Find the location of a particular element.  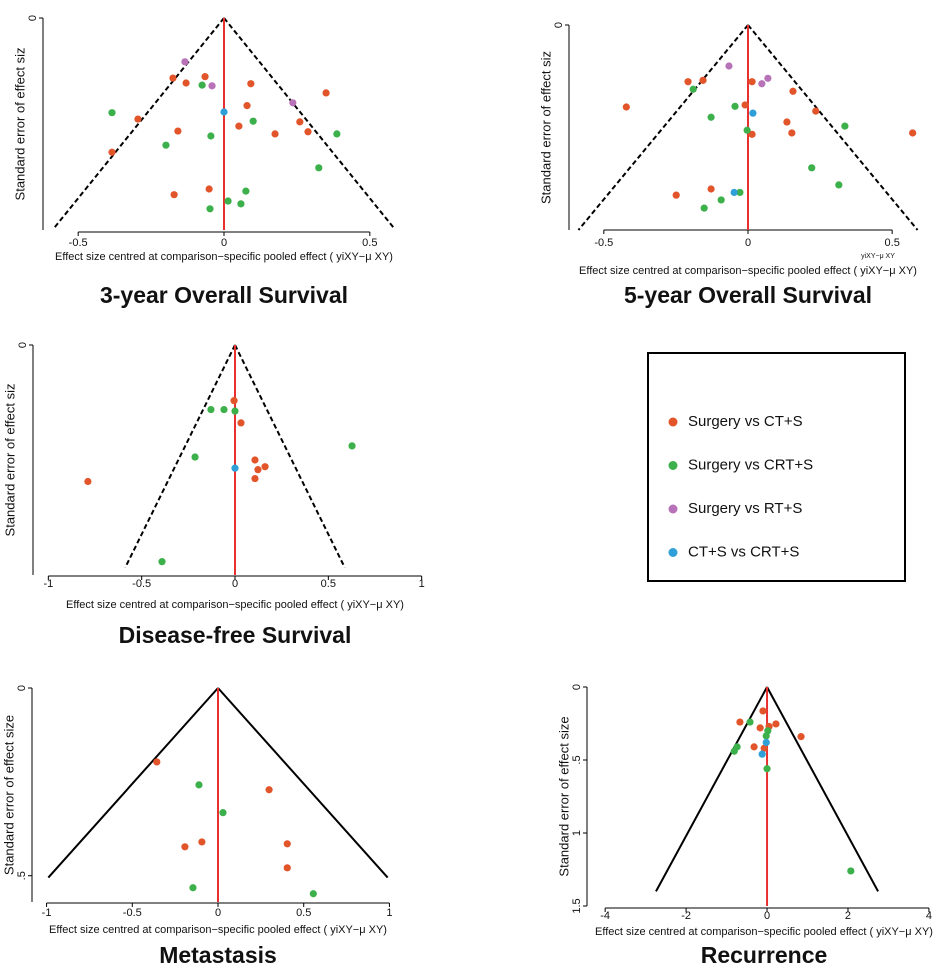

legend-label: Surgery vs RT+S is located at coordinates (745, 508).